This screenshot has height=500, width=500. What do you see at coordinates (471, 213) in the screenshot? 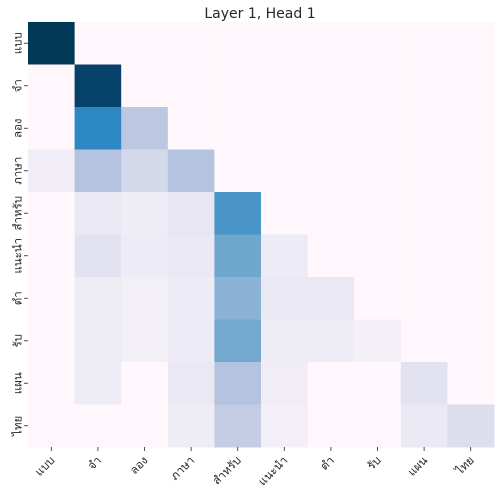
I see `heatmap-cell-r4-c9` at bounding box center [471, 213].